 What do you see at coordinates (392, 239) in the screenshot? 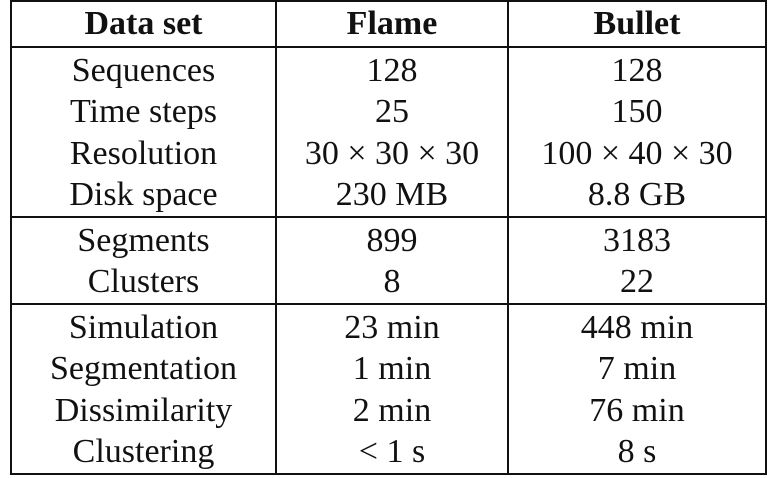
I see `flame-value: 899` at bounding box center [392, 239].